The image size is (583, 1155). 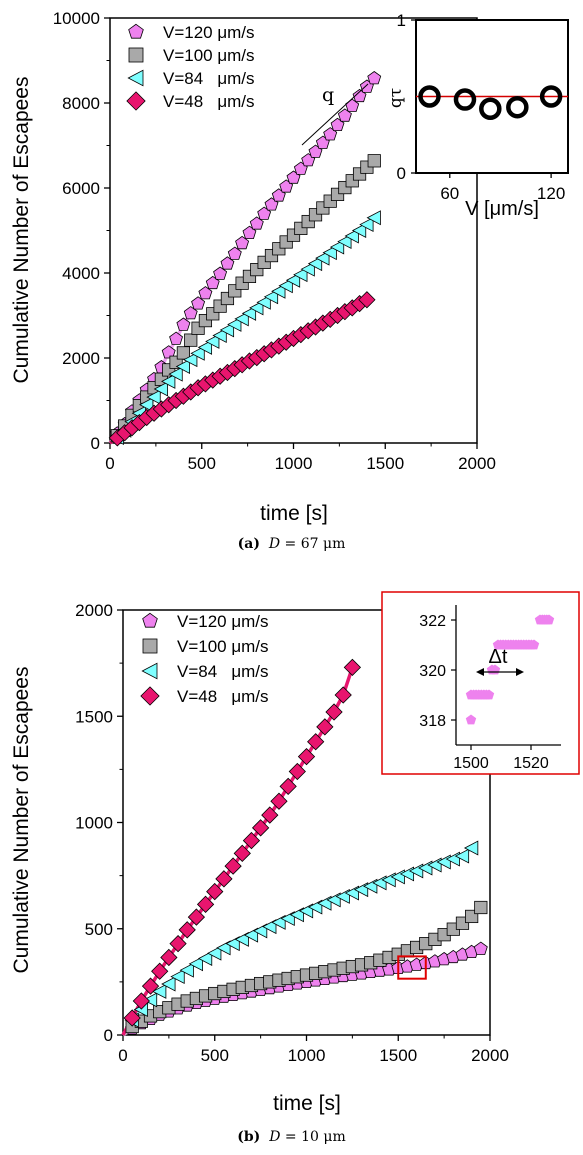 I want to click on y-tick-label: 500, so click(x=99, y=929).